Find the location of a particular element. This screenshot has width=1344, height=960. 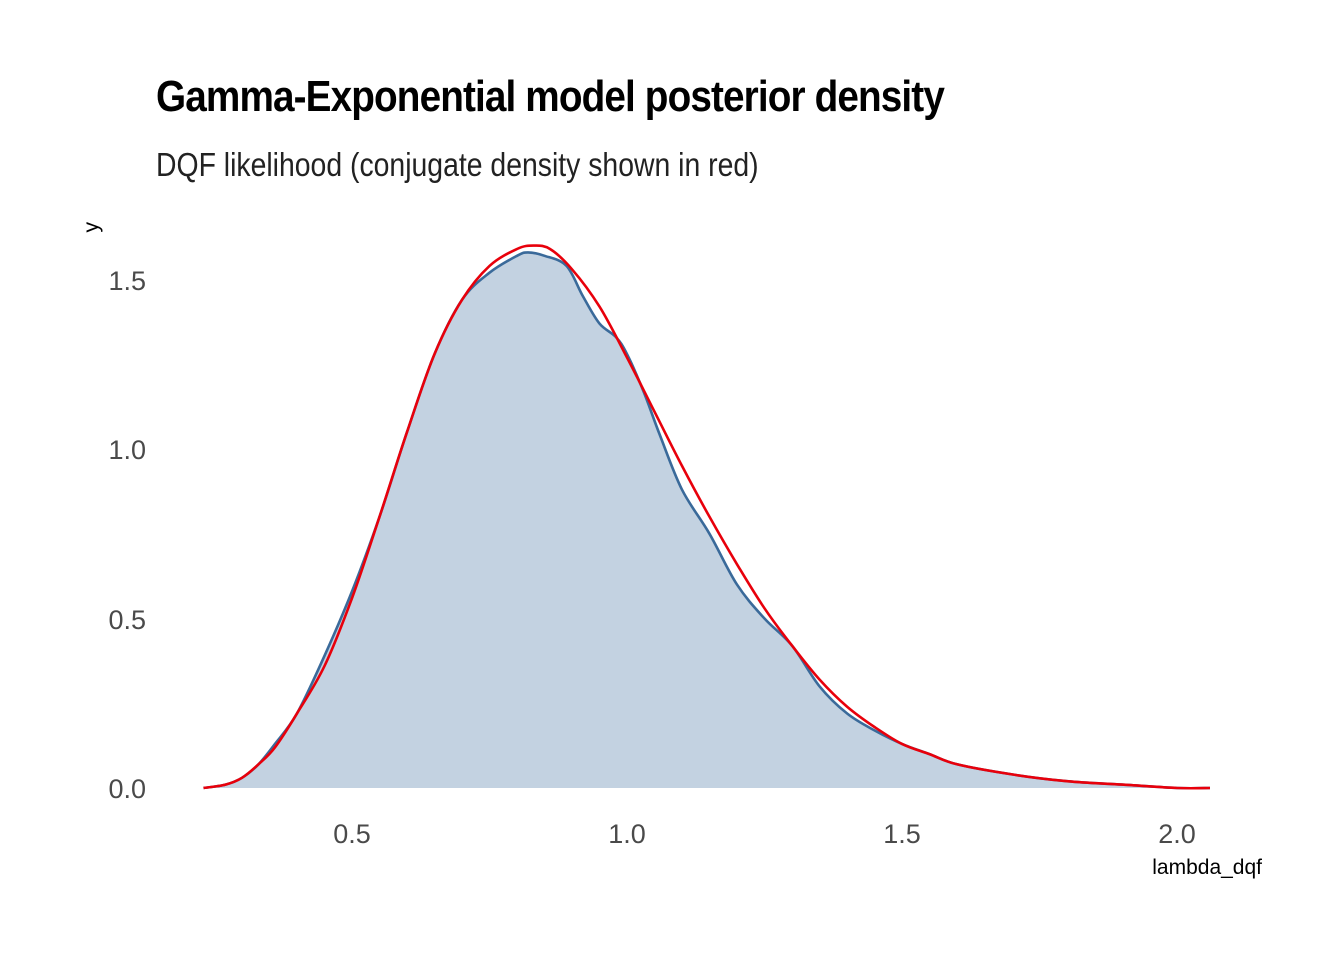

x-tick-label: 2.0 is located at coordinates (1177, 834).